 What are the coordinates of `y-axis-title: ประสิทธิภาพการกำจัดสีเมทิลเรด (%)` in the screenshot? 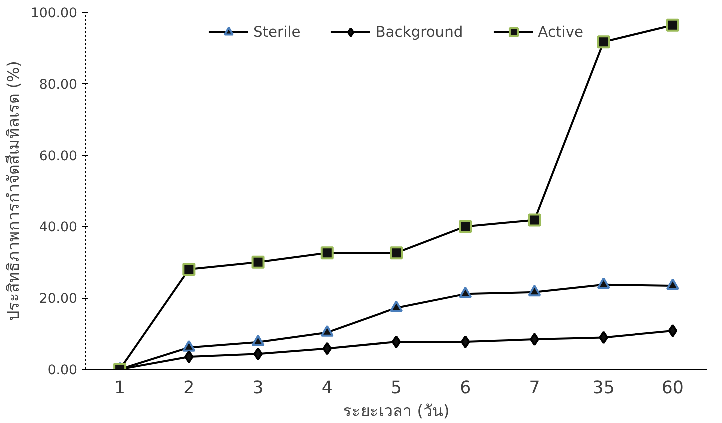 It's located at (13, 191).